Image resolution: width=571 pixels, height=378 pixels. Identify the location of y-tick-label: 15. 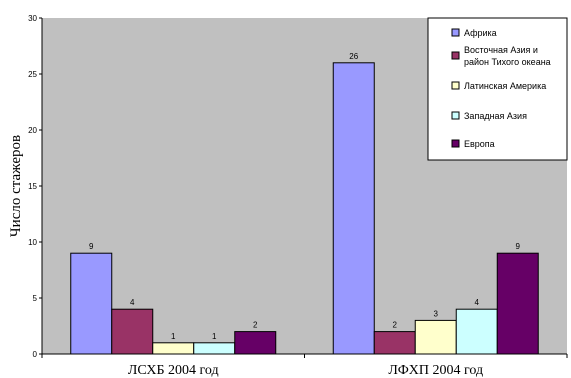
(32, 186).